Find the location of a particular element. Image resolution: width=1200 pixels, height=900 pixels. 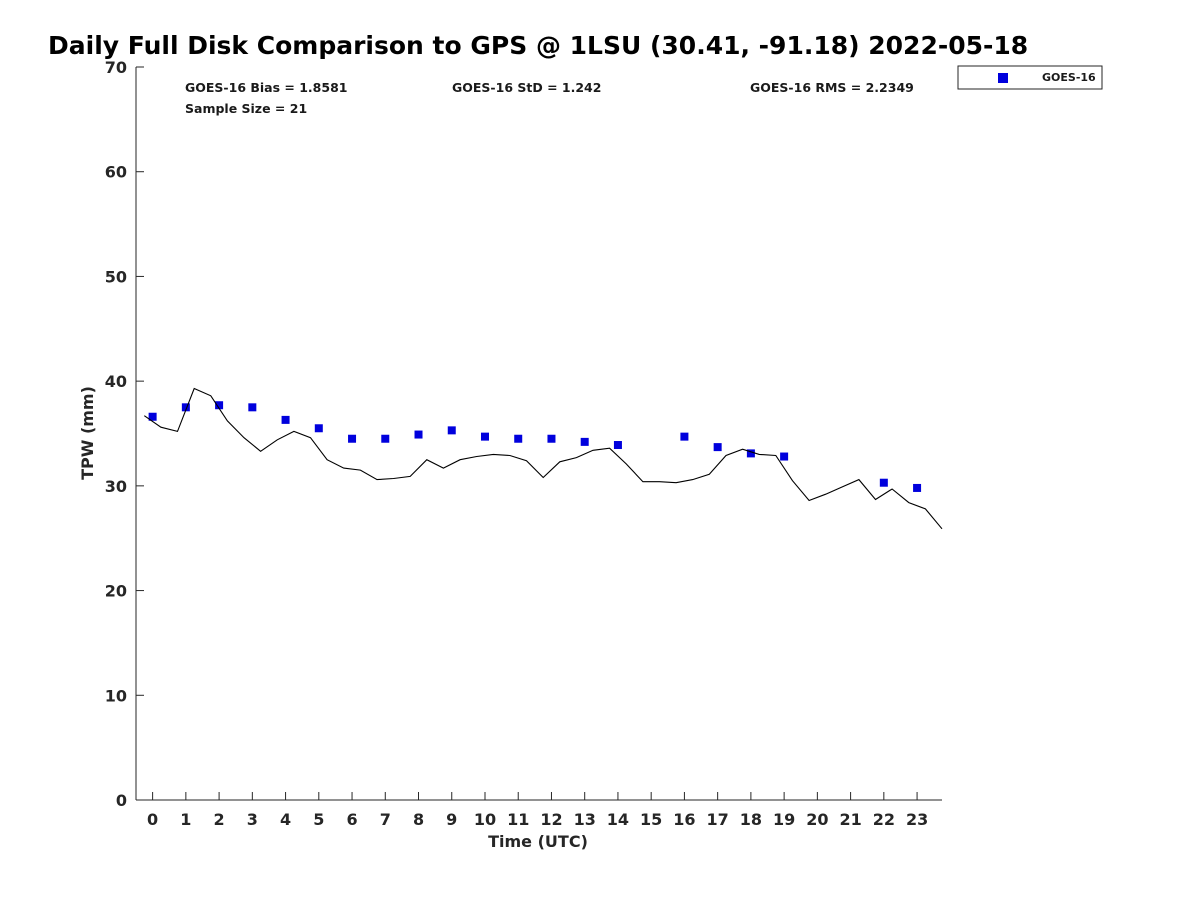

y-tick-label-70: 70 is located at coordinates (116, 67).